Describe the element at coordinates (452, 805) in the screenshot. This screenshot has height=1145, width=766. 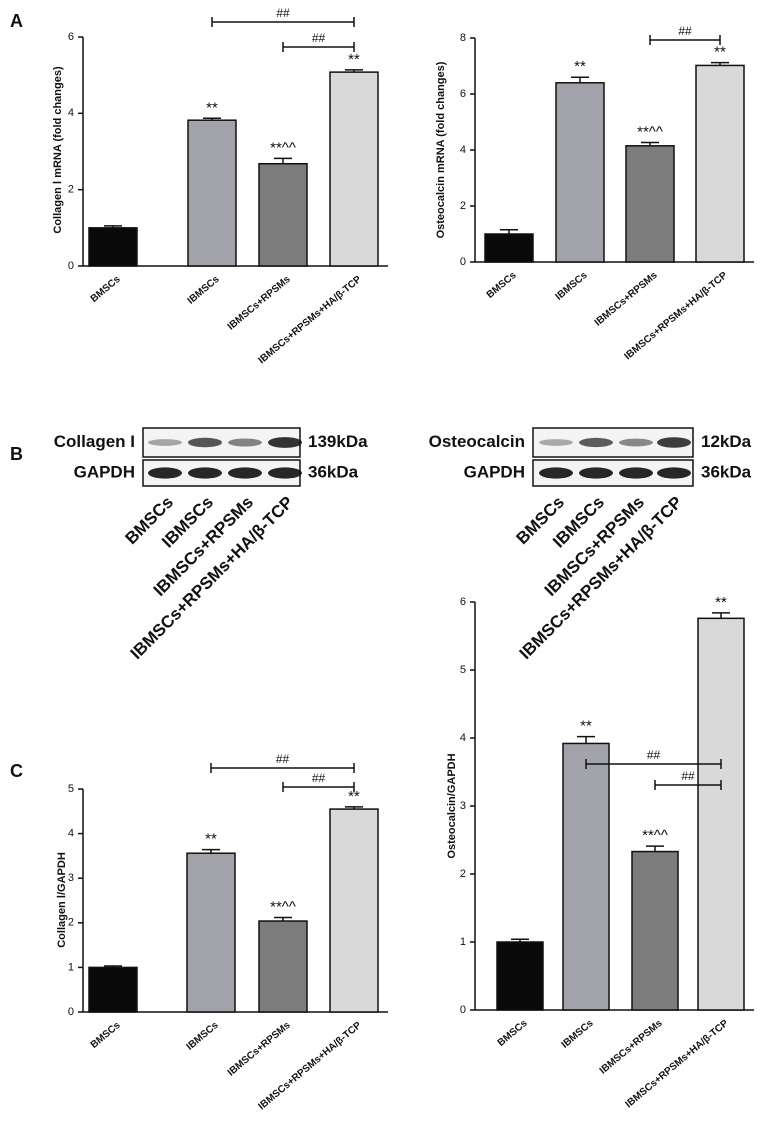
I see `y-axis-label: Osteocalcin/GAPDH` at that location.